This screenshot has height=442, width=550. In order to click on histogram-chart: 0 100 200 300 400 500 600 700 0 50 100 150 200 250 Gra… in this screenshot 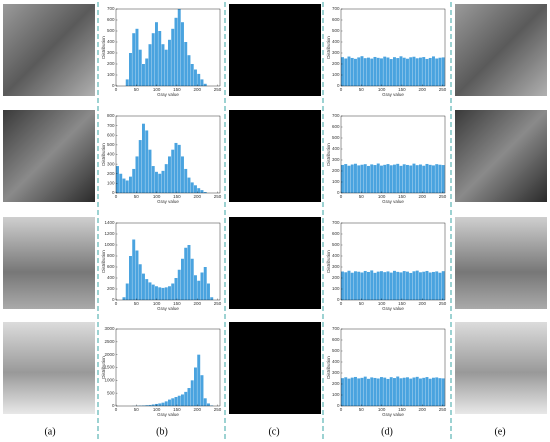, I will do `click(386, 51)`.